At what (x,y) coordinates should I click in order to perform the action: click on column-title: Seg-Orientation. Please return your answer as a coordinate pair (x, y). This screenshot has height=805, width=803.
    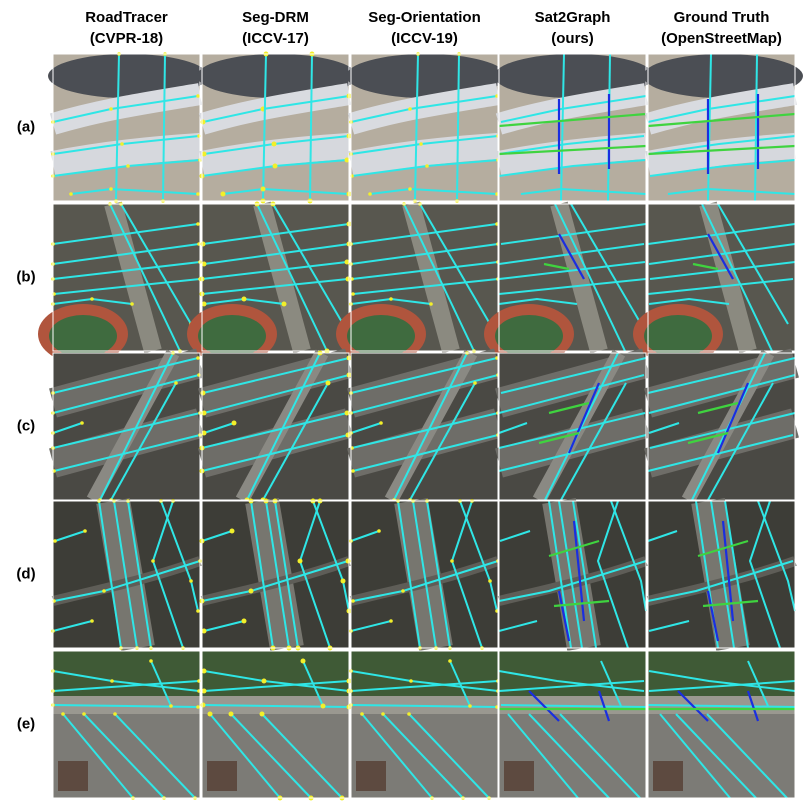
    Looking at the image, I should click on (424, 17).